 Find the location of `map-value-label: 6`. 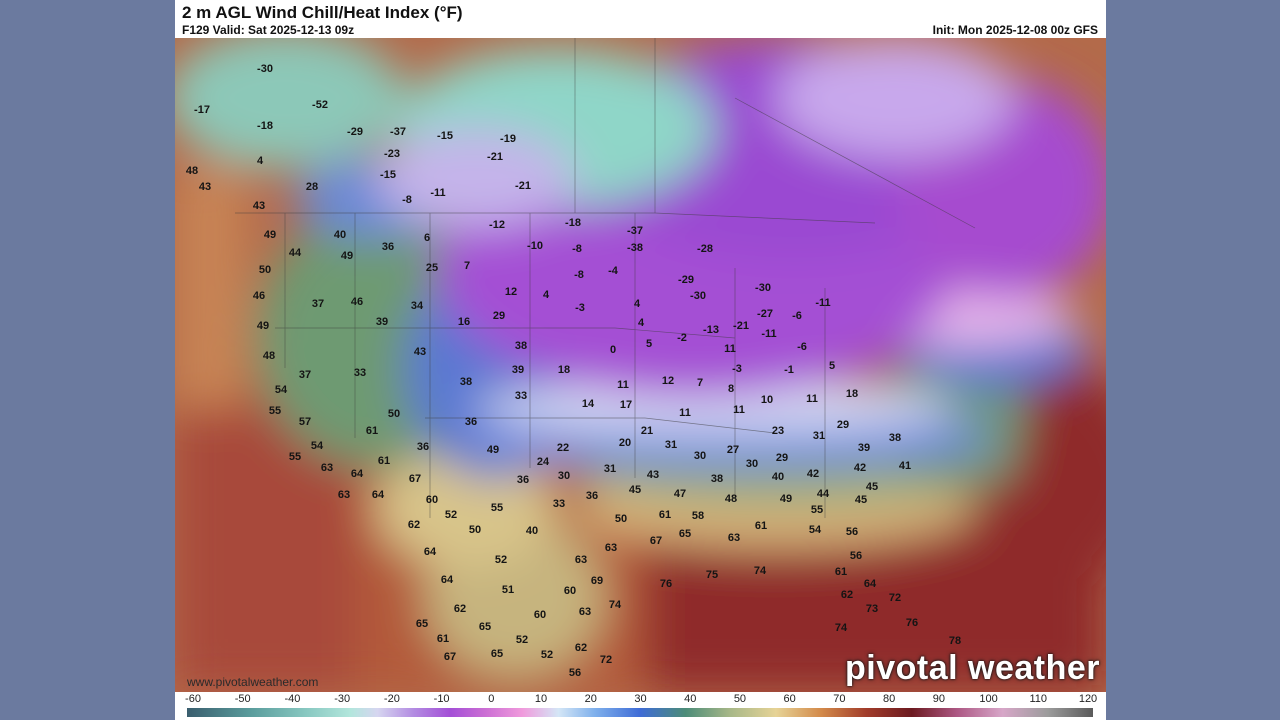

map-value-label: 6 is located at coordinates (427, 238).